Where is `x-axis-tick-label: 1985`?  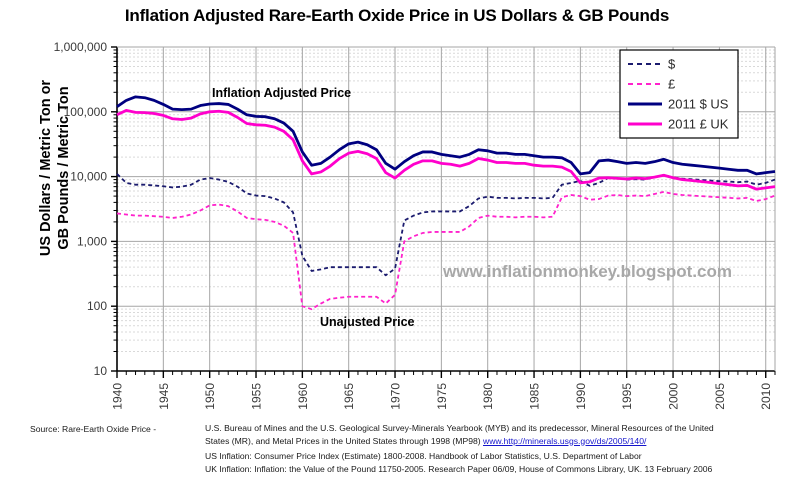
x-axis-tick-label: 1985 is located at coordinates (535, 396).